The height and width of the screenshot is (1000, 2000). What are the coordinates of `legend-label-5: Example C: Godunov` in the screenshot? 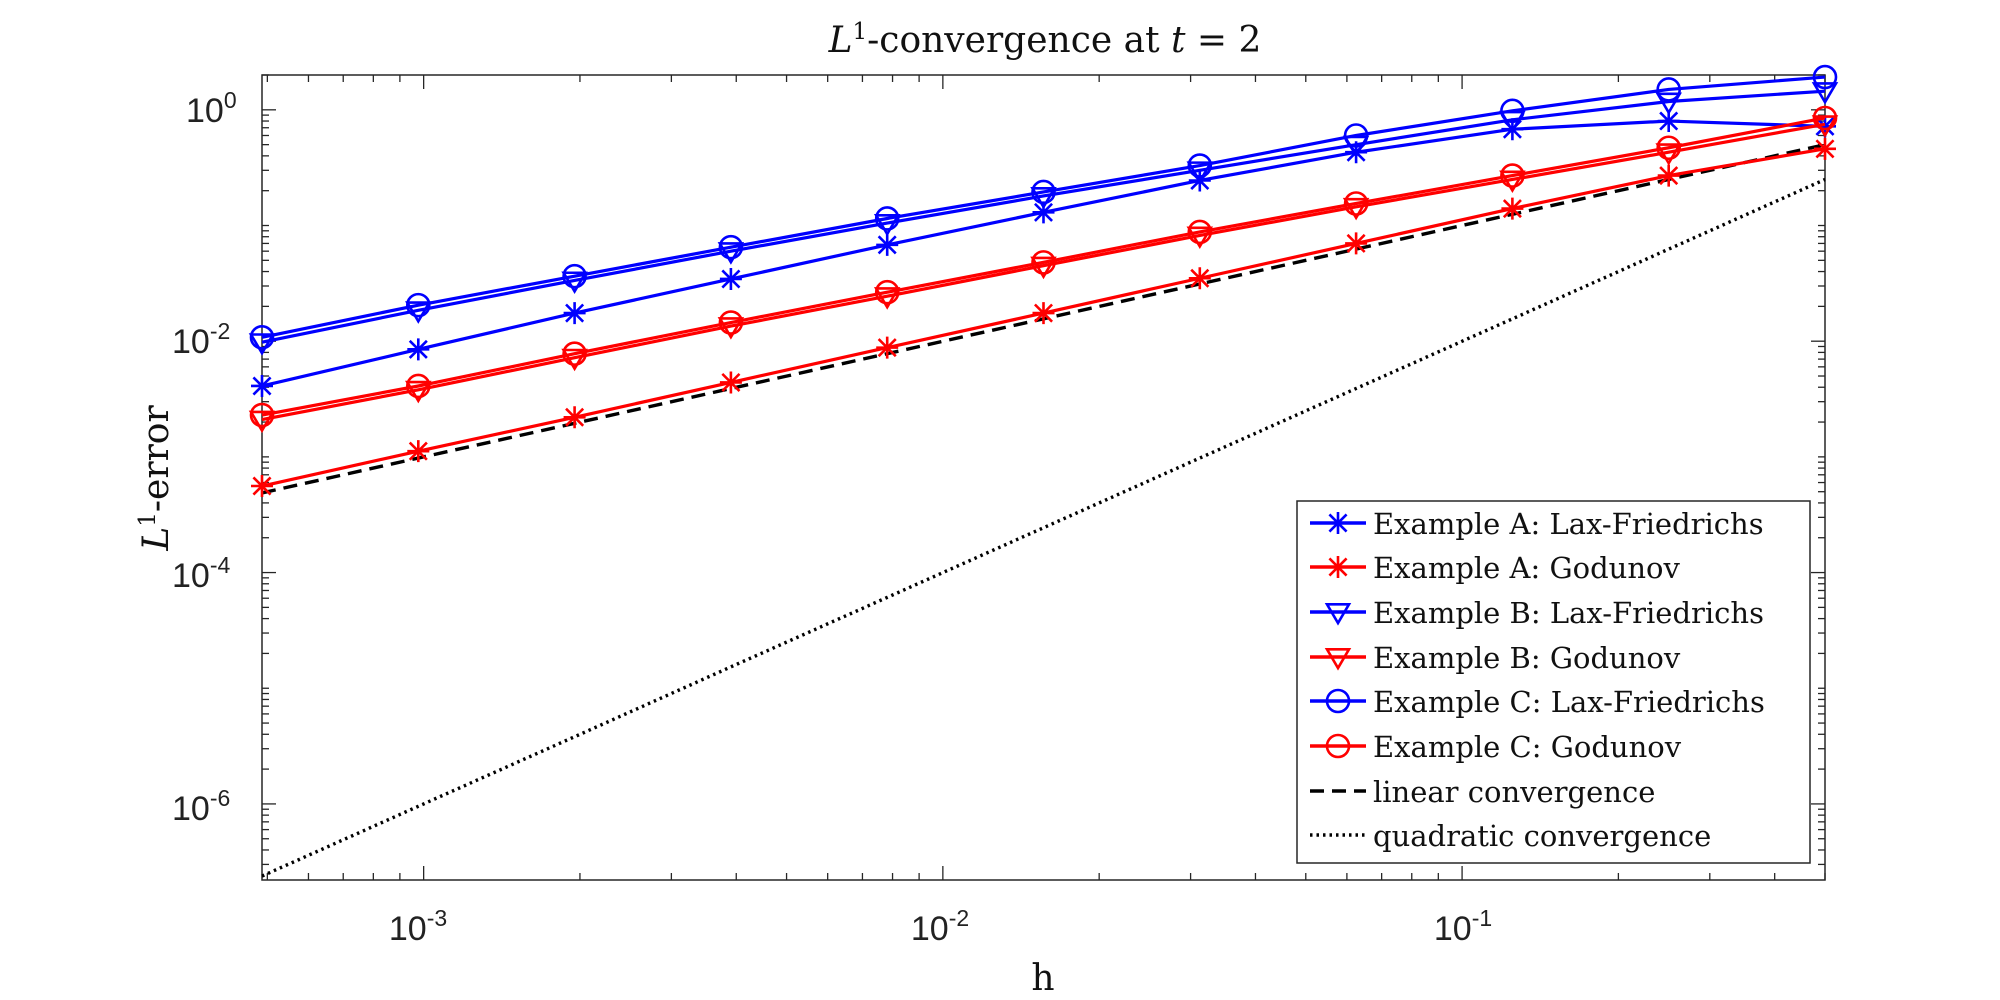 It's located at (1527, 747).